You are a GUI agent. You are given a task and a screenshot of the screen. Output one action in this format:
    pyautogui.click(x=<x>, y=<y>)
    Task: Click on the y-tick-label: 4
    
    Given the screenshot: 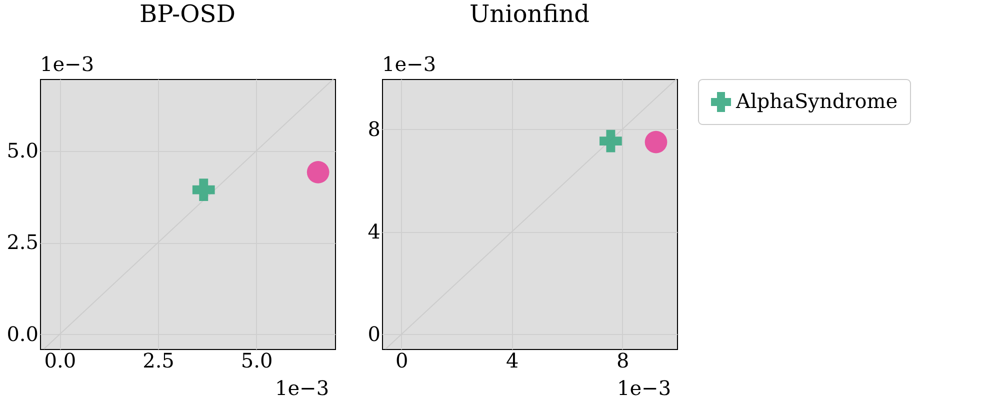 What is the action you would take?
    pyautogui.click(x=374, y=231)
    